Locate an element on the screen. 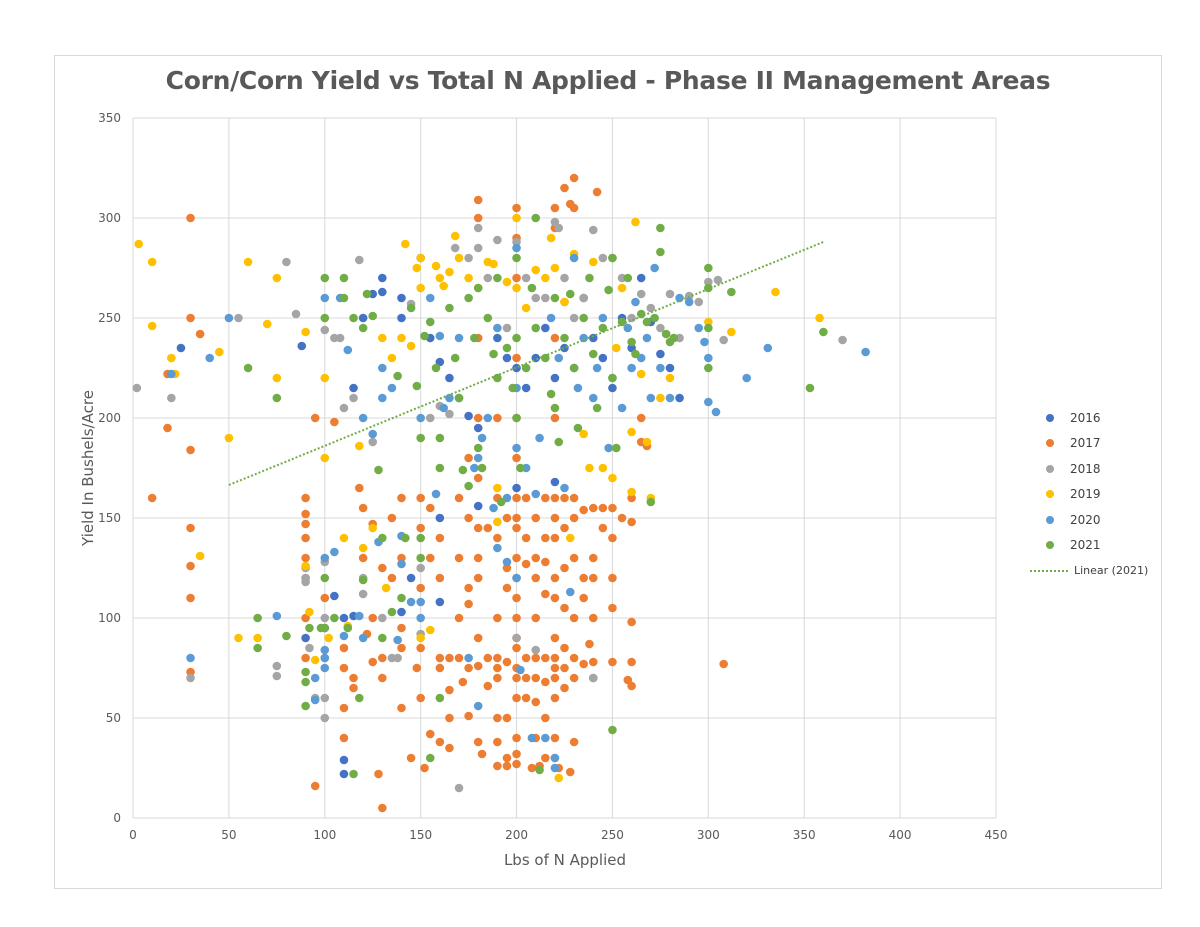 This screenshot has height=927, width=1200. x-axis-title: Lbs of N Applied is located at coordinates (565, 860).